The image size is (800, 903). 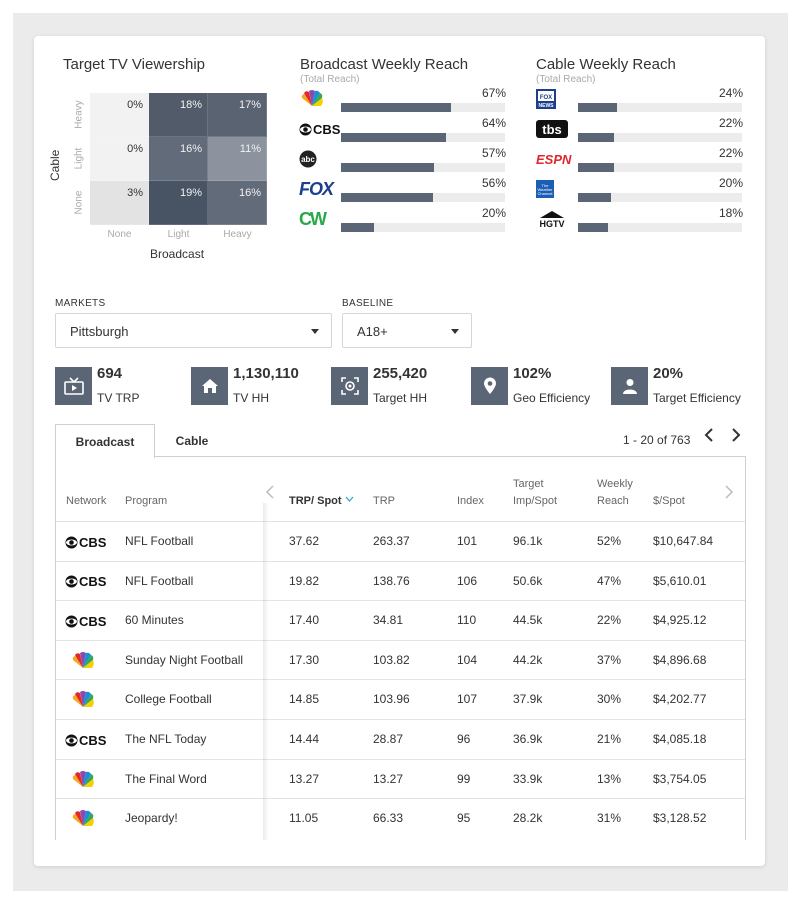 I want to click on cell-trp-spot: 17.40, so click(x=304, y=620).